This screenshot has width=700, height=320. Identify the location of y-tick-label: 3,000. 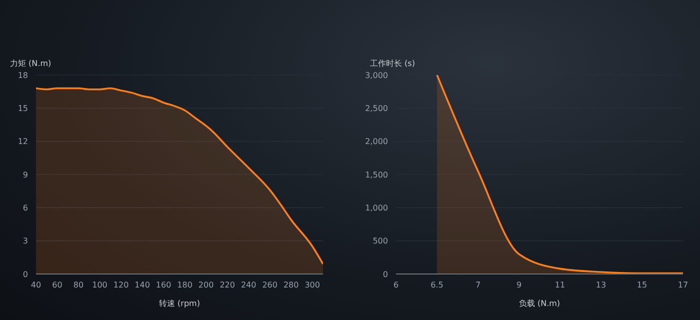
(376, 75).